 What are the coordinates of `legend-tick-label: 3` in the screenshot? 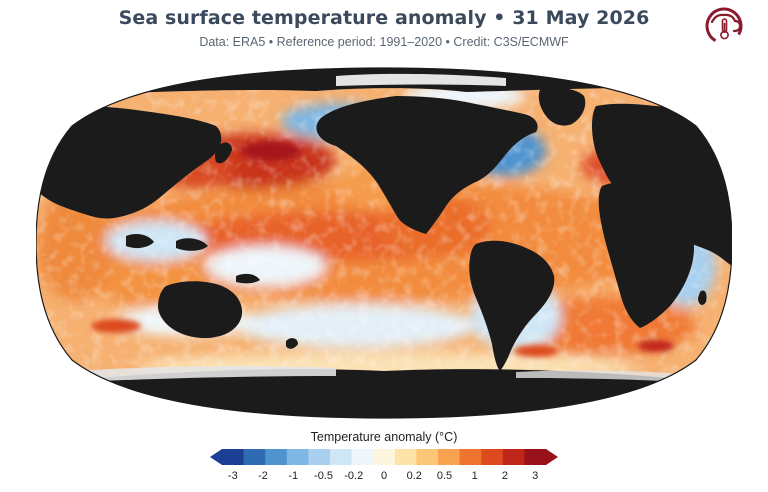 It's located at (535, 476).